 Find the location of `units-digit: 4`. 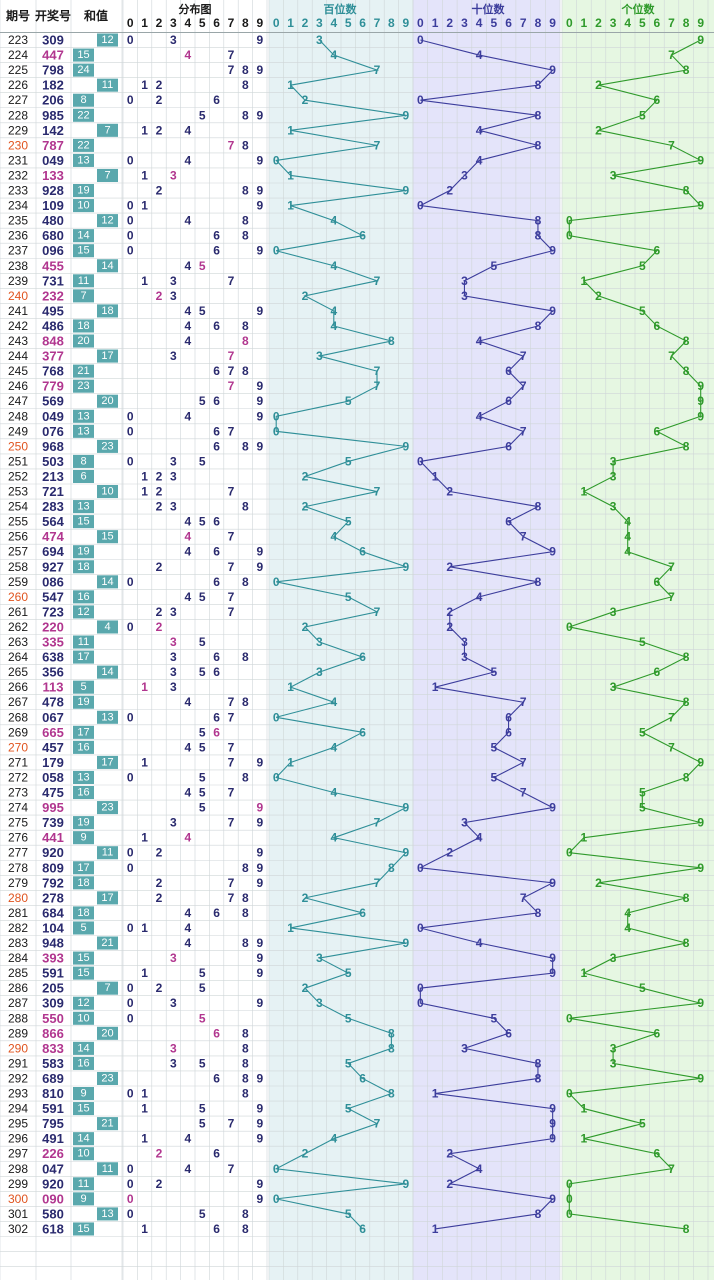

units-digit: 4 is located at coordinates (627, 522).